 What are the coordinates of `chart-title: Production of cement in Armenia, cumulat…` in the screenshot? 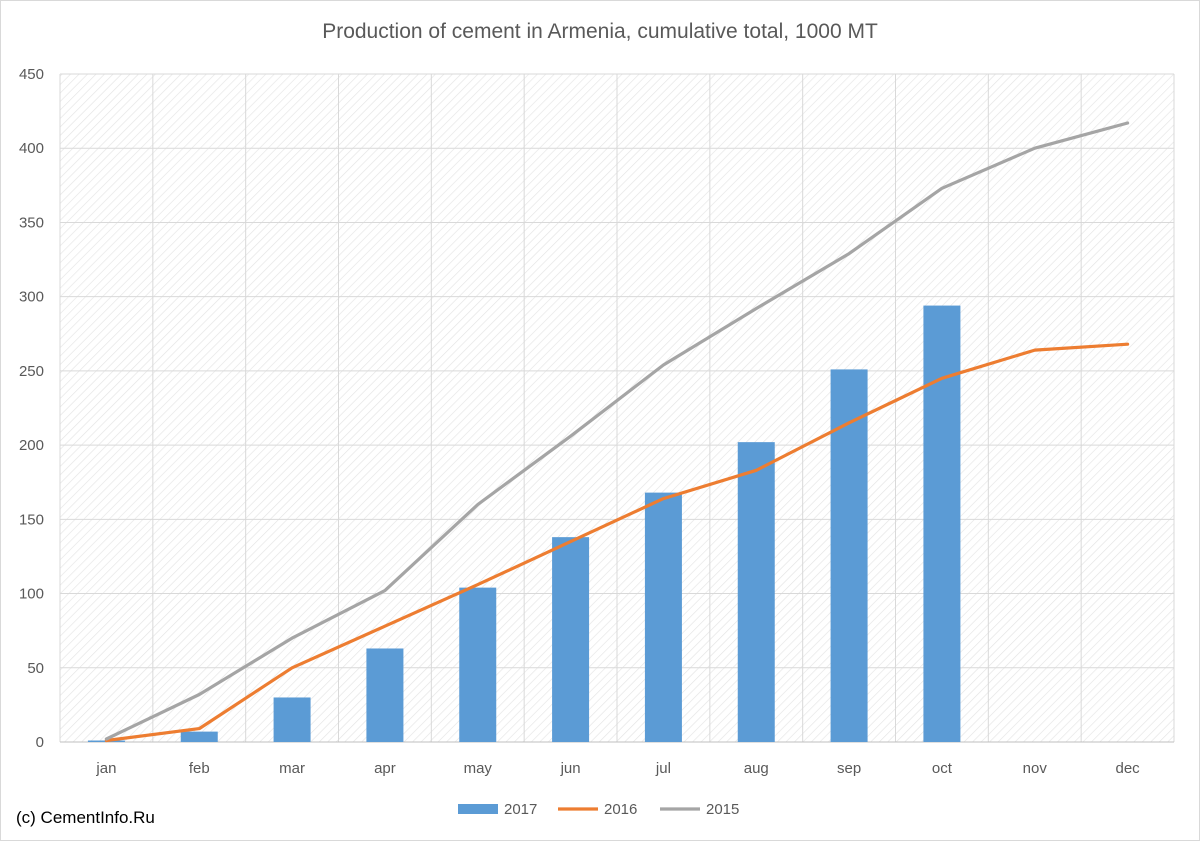 It's located at (600, 31).